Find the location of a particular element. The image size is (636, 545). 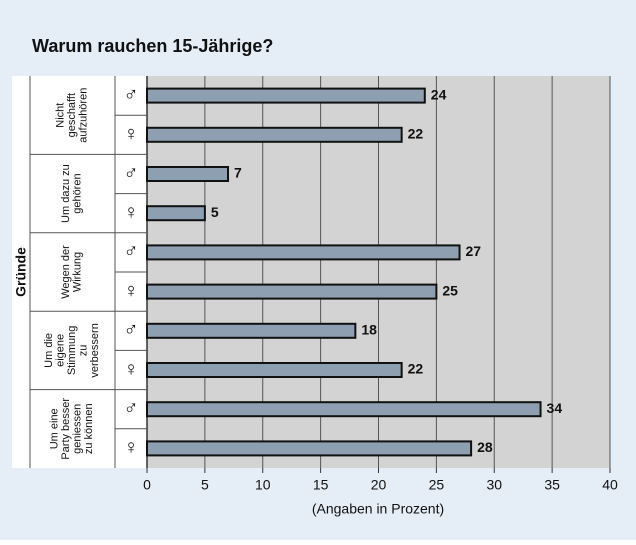

value-label: 18 is located at coordinates (369, 330).